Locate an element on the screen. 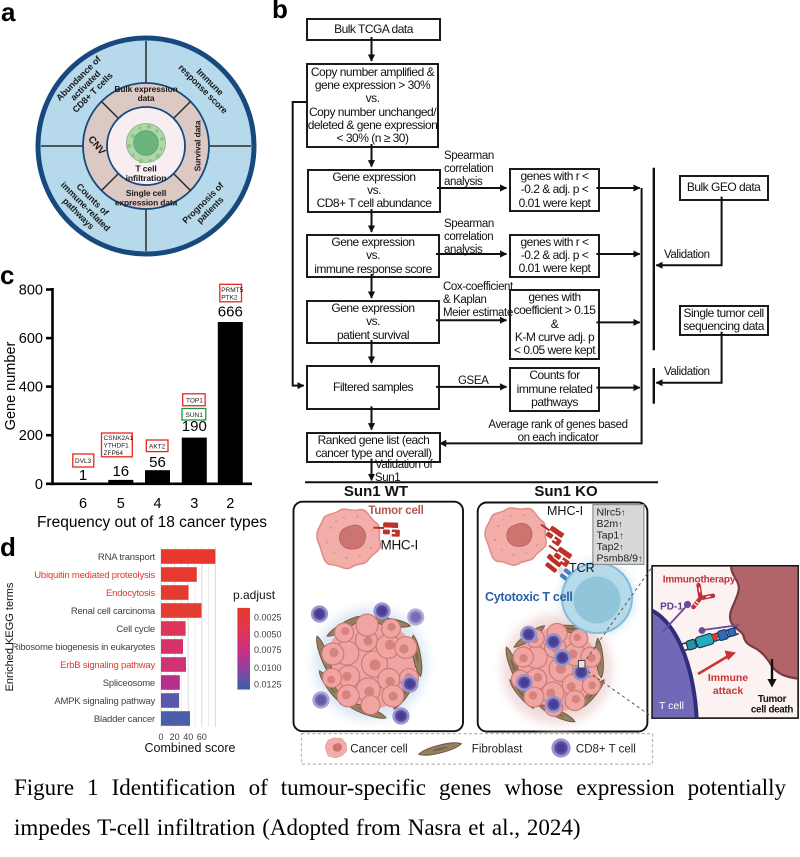 The height and width of the screenshot is (857, 800). svg-text: CSNK2A1 is located at coordinates (119, 438).